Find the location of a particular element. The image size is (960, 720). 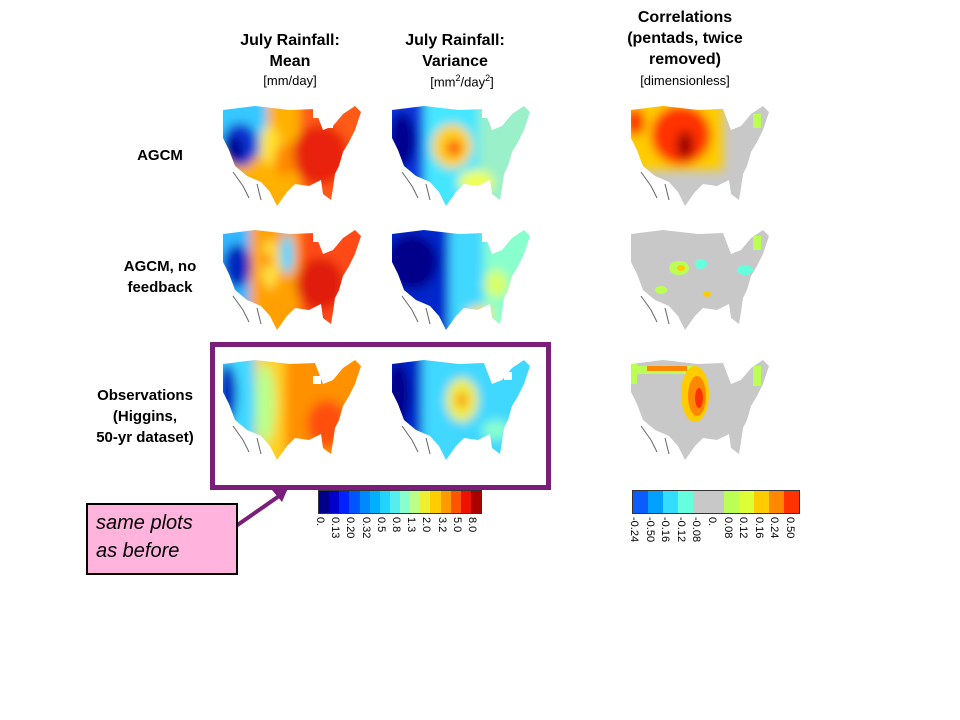

map-nofeedback-variance is located at coordinates (461, 280).